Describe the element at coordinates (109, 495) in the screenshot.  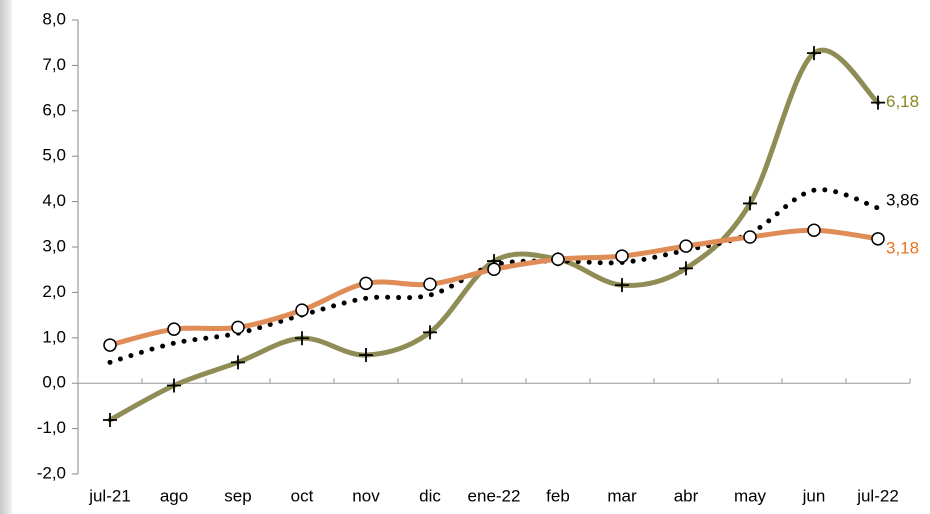
I see `x-tick-label: jul-21` at that location.